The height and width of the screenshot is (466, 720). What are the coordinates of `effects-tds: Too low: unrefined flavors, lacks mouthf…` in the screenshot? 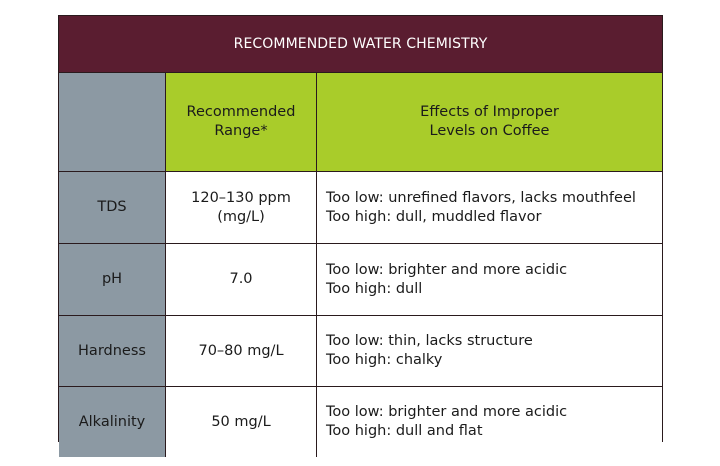 It's located at (489, 207).